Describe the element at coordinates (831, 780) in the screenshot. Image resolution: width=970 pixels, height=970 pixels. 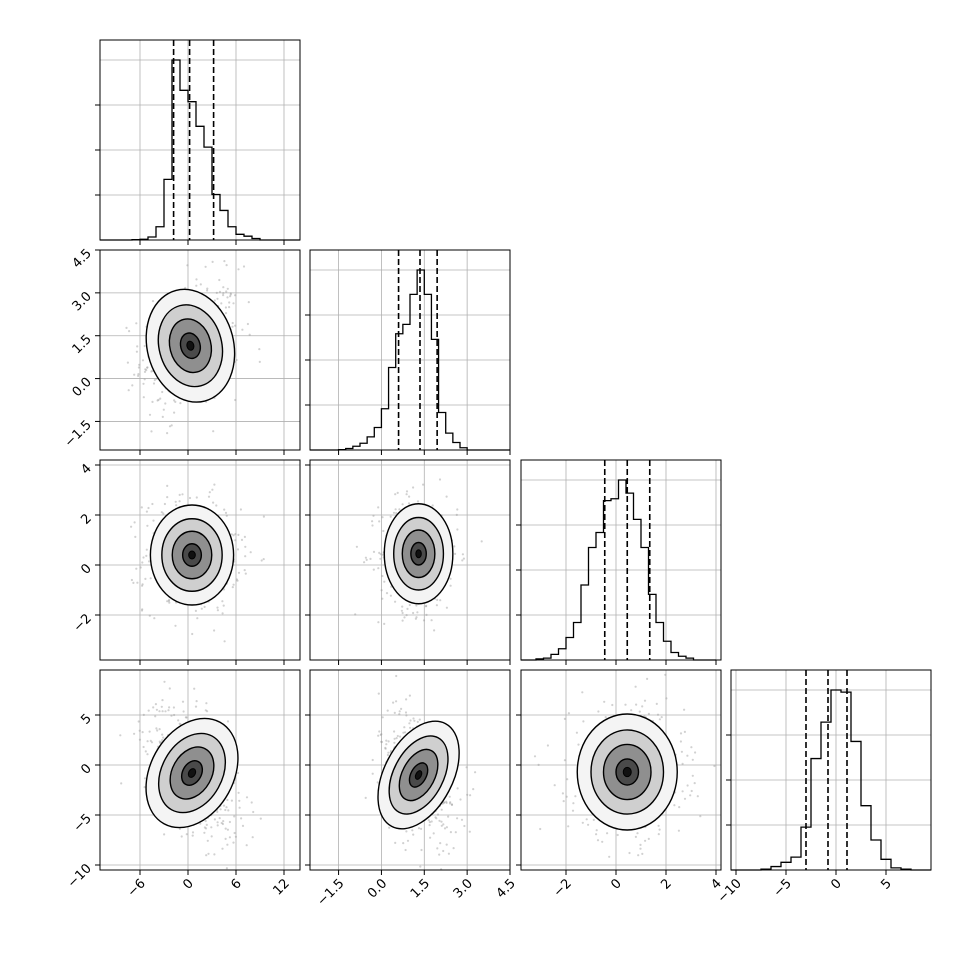
I see `histogram-step-line` at that location.